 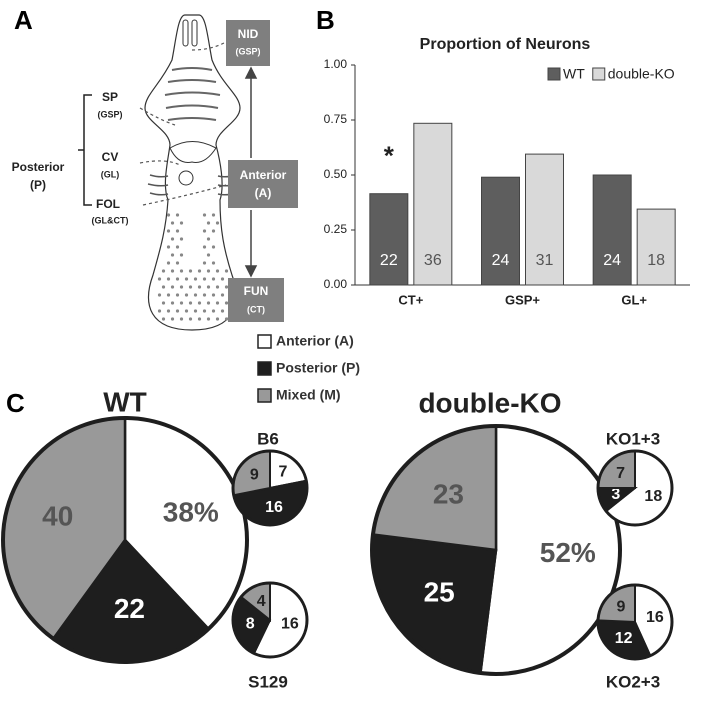 I want to click on cv-papilla, so click(x=186, y=178).